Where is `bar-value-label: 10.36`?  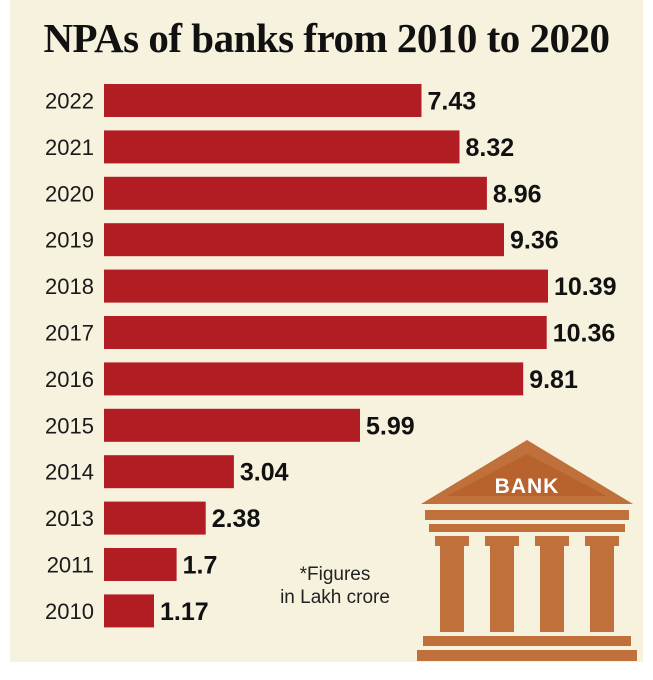
bar-value-label: 10.36 is located at coordinates (584, 334).